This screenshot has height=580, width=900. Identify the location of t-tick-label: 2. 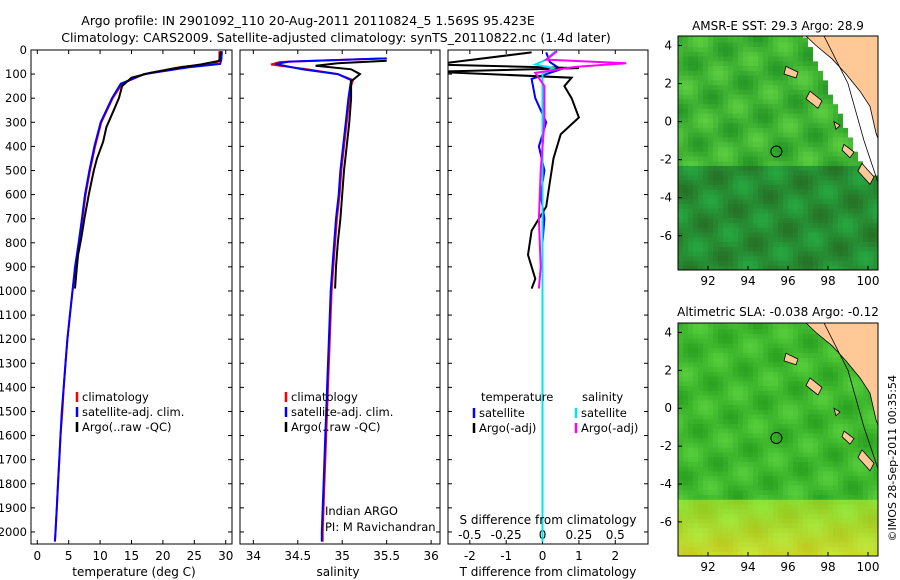
(615, 556).